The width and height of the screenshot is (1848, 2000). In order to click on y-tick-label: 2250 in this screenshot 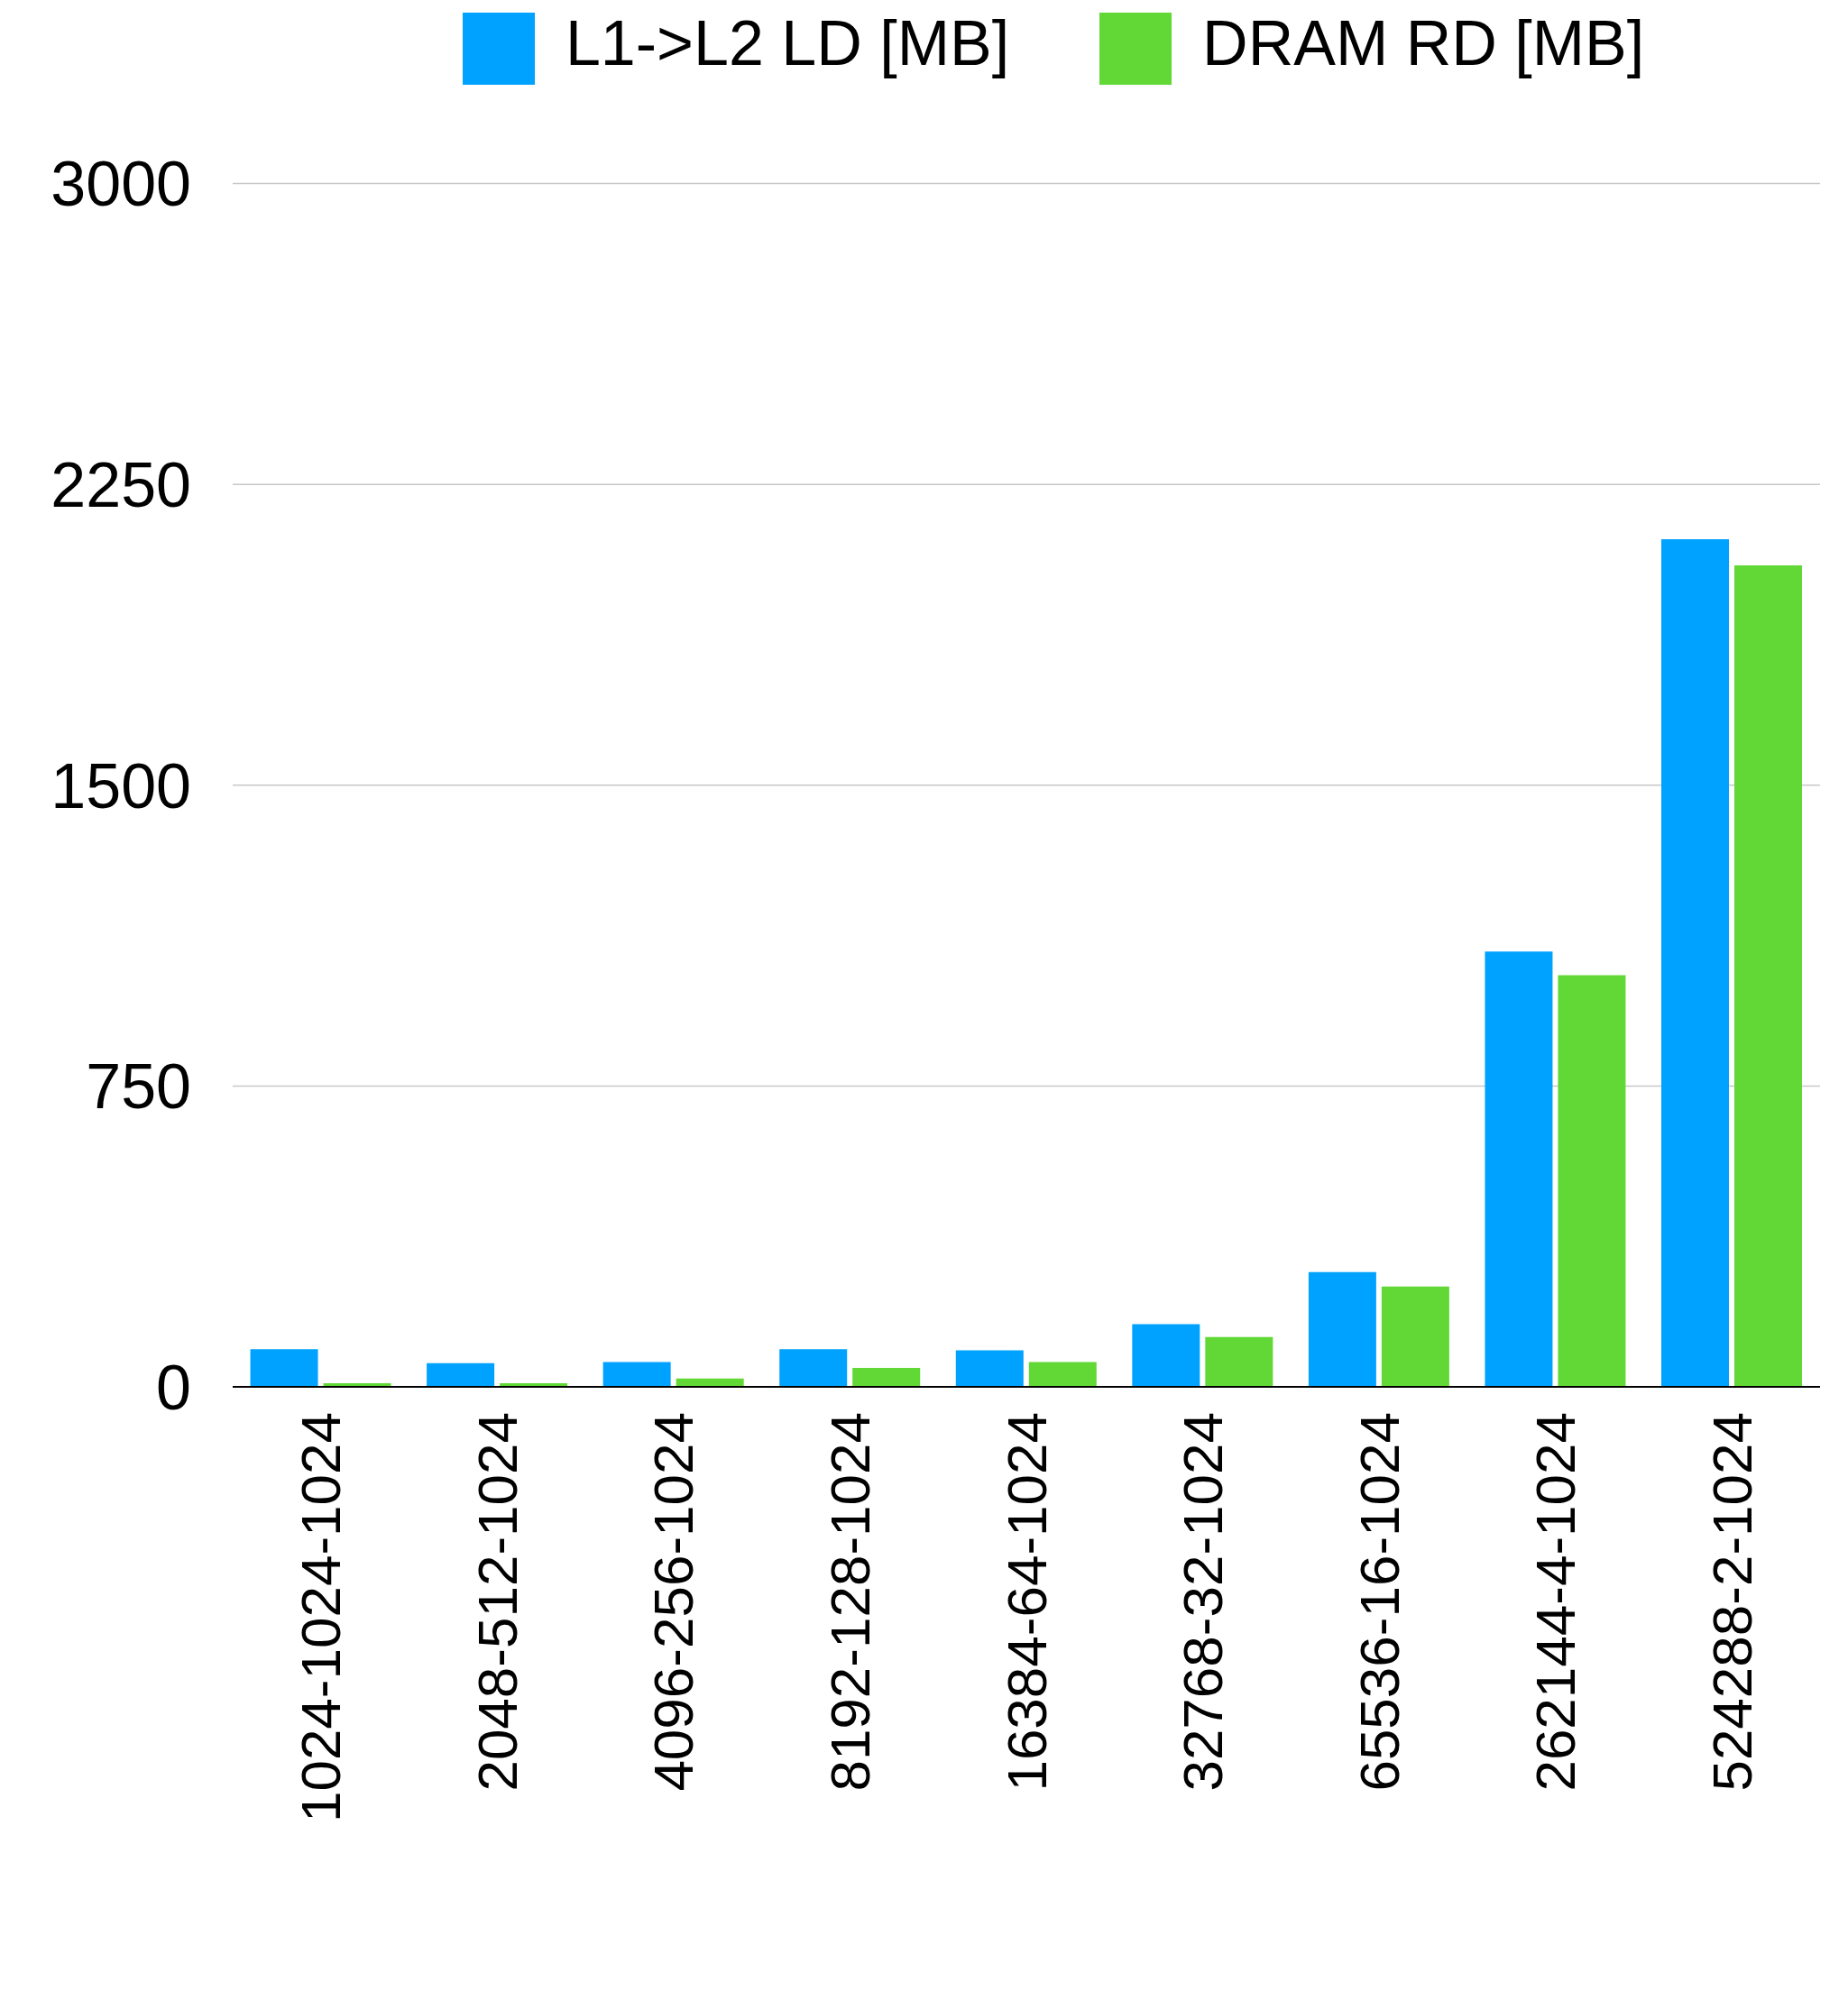, I will do `click(121, 485)`.